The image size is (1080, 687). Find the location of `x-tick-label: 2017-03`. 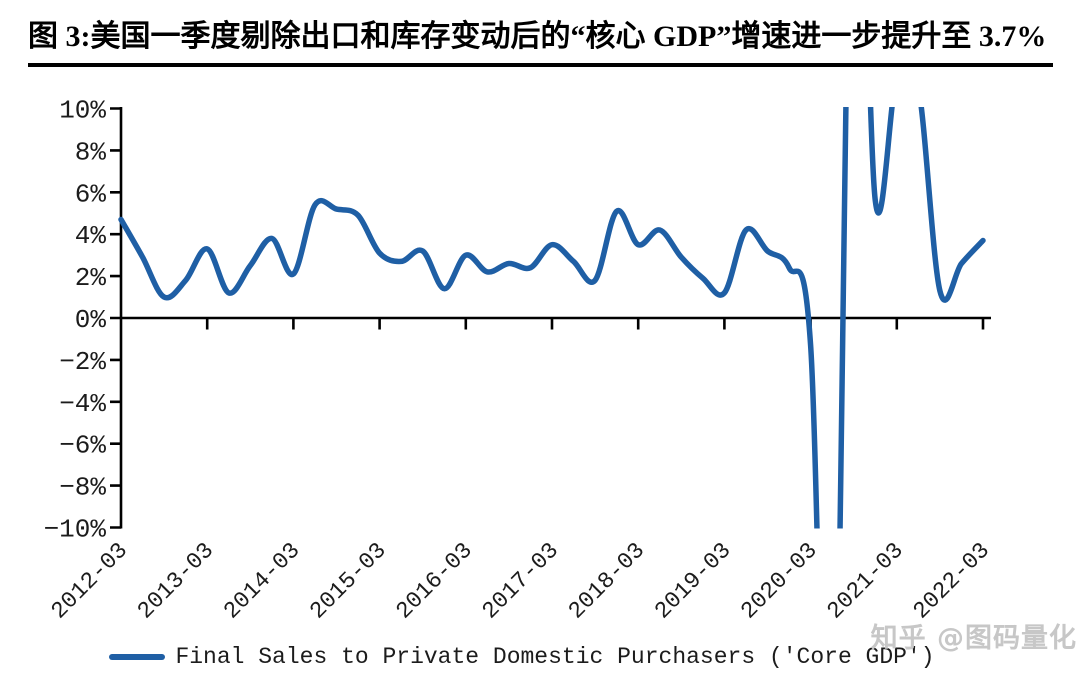

x-tick-label: 2017-03 is located at coordinates (520, 581).